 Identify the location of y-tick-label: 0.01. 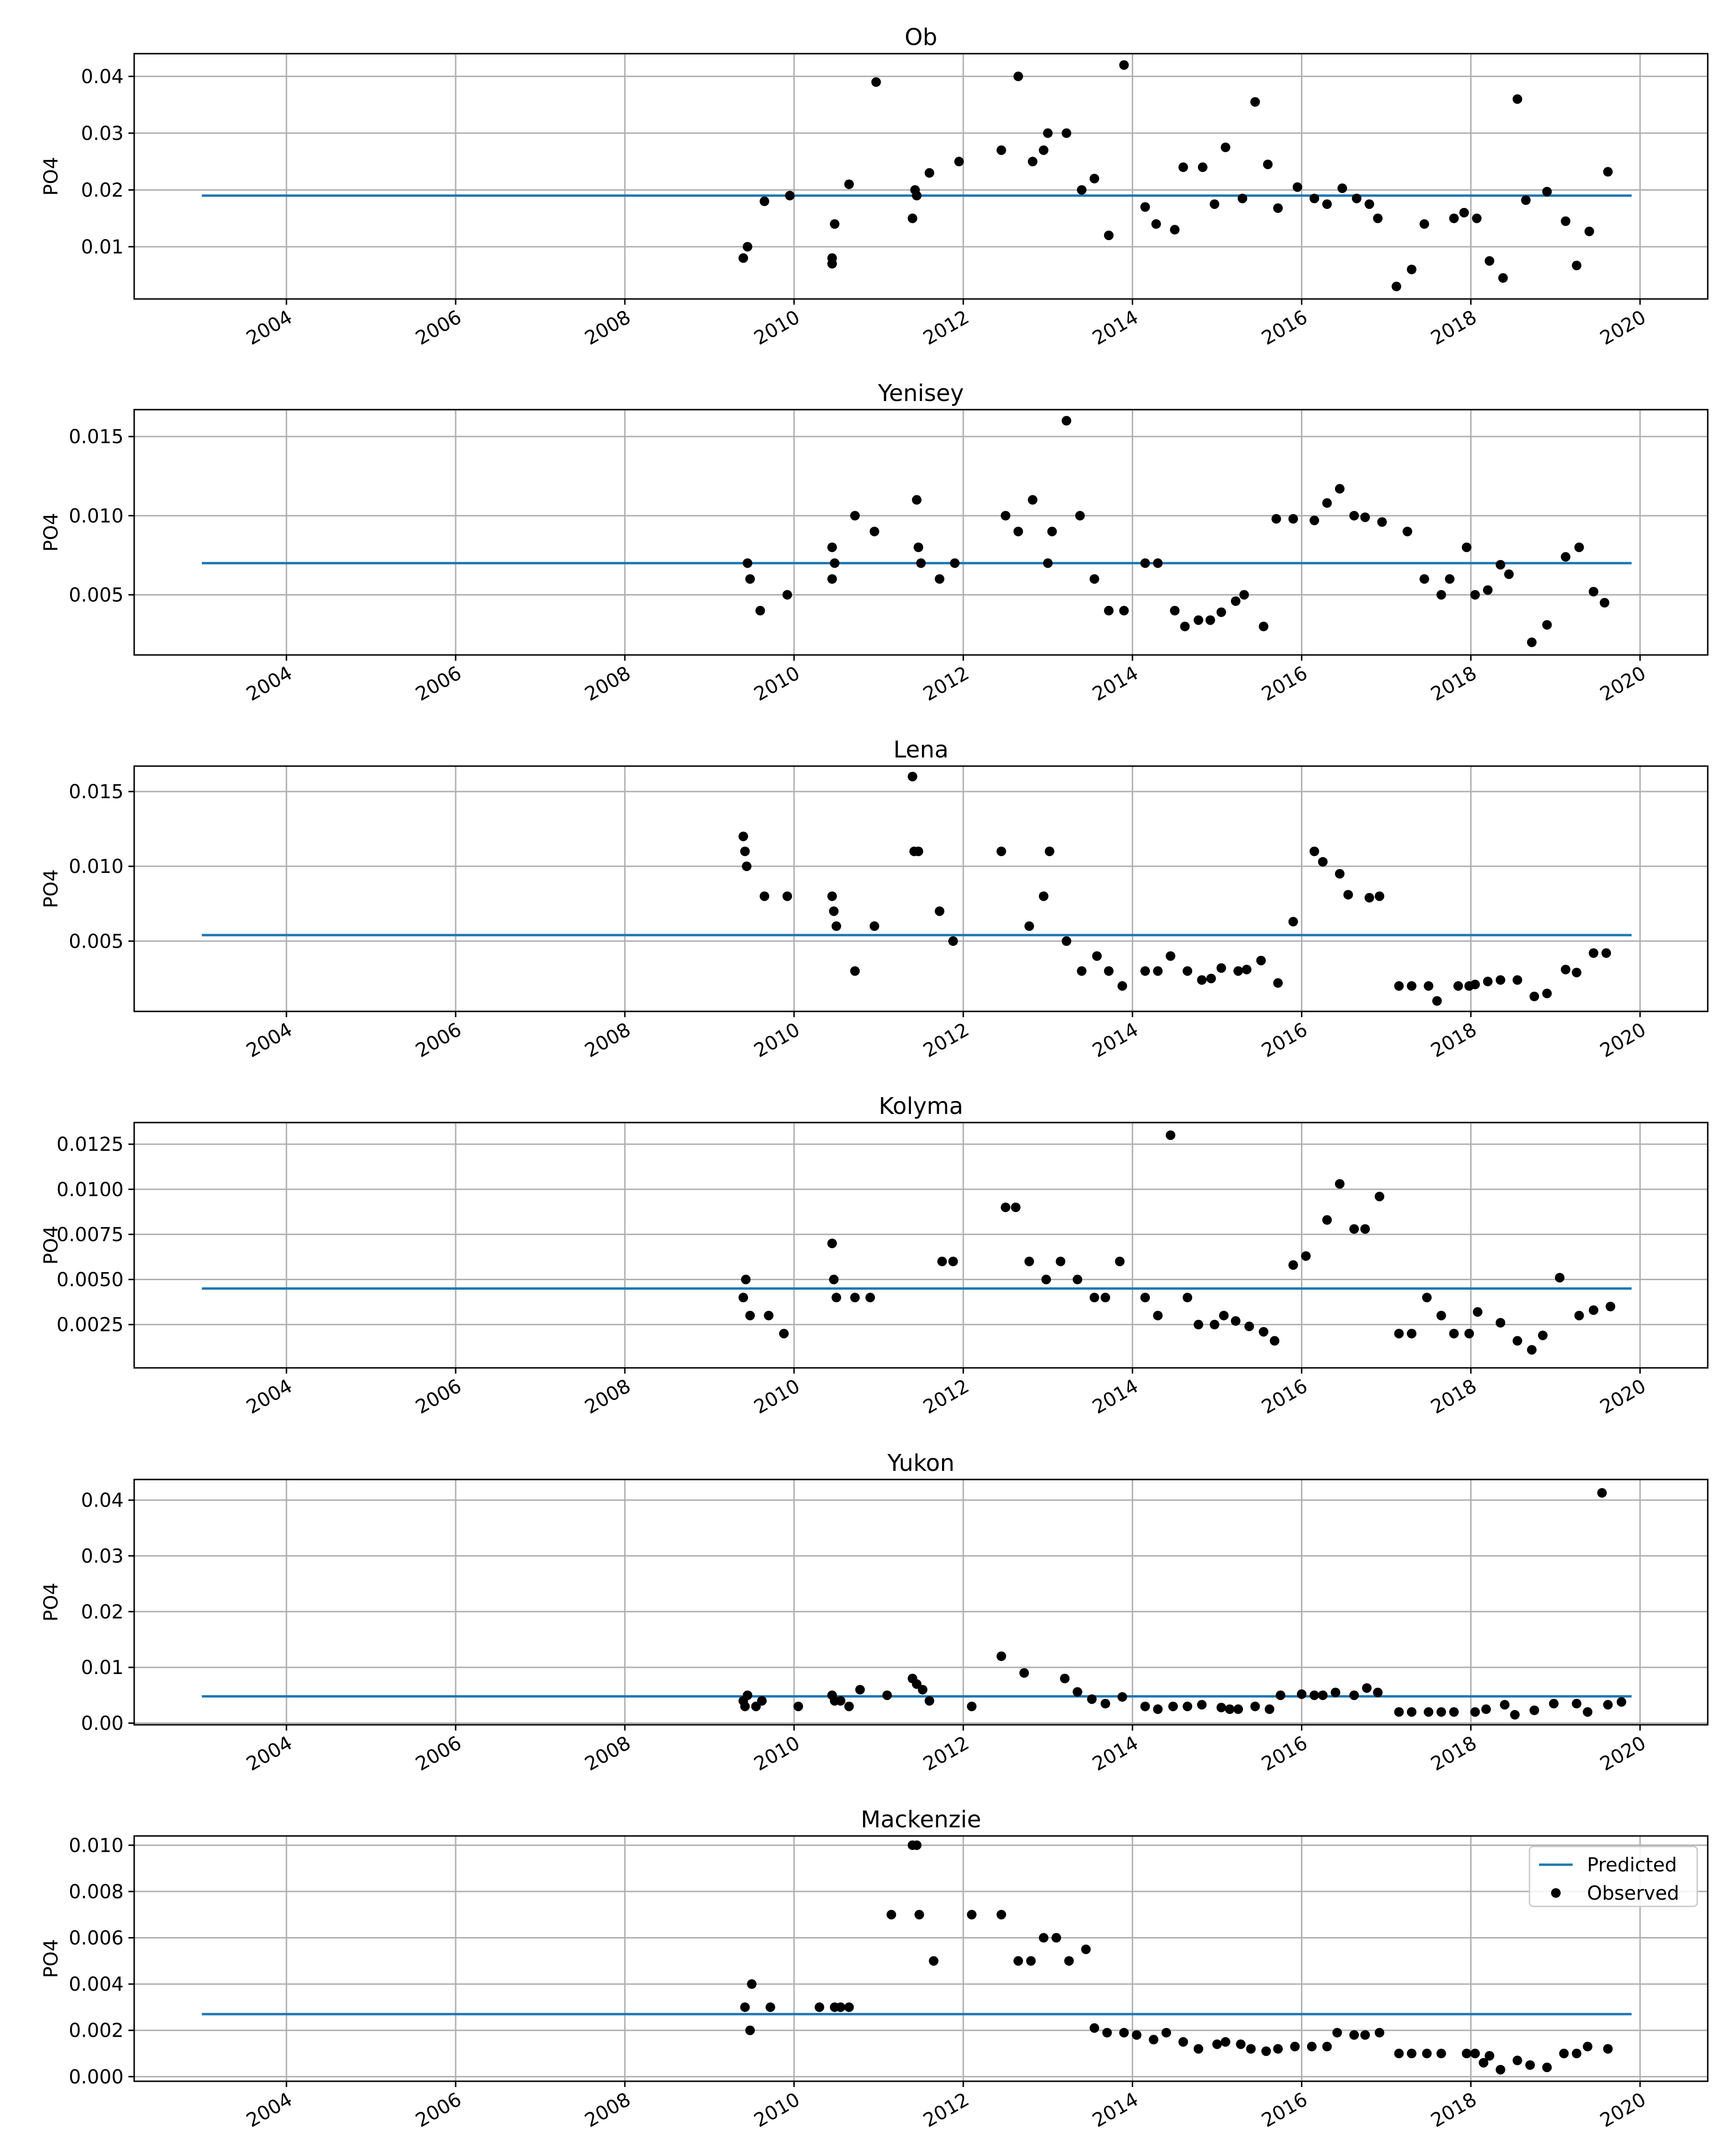
(102, 247).